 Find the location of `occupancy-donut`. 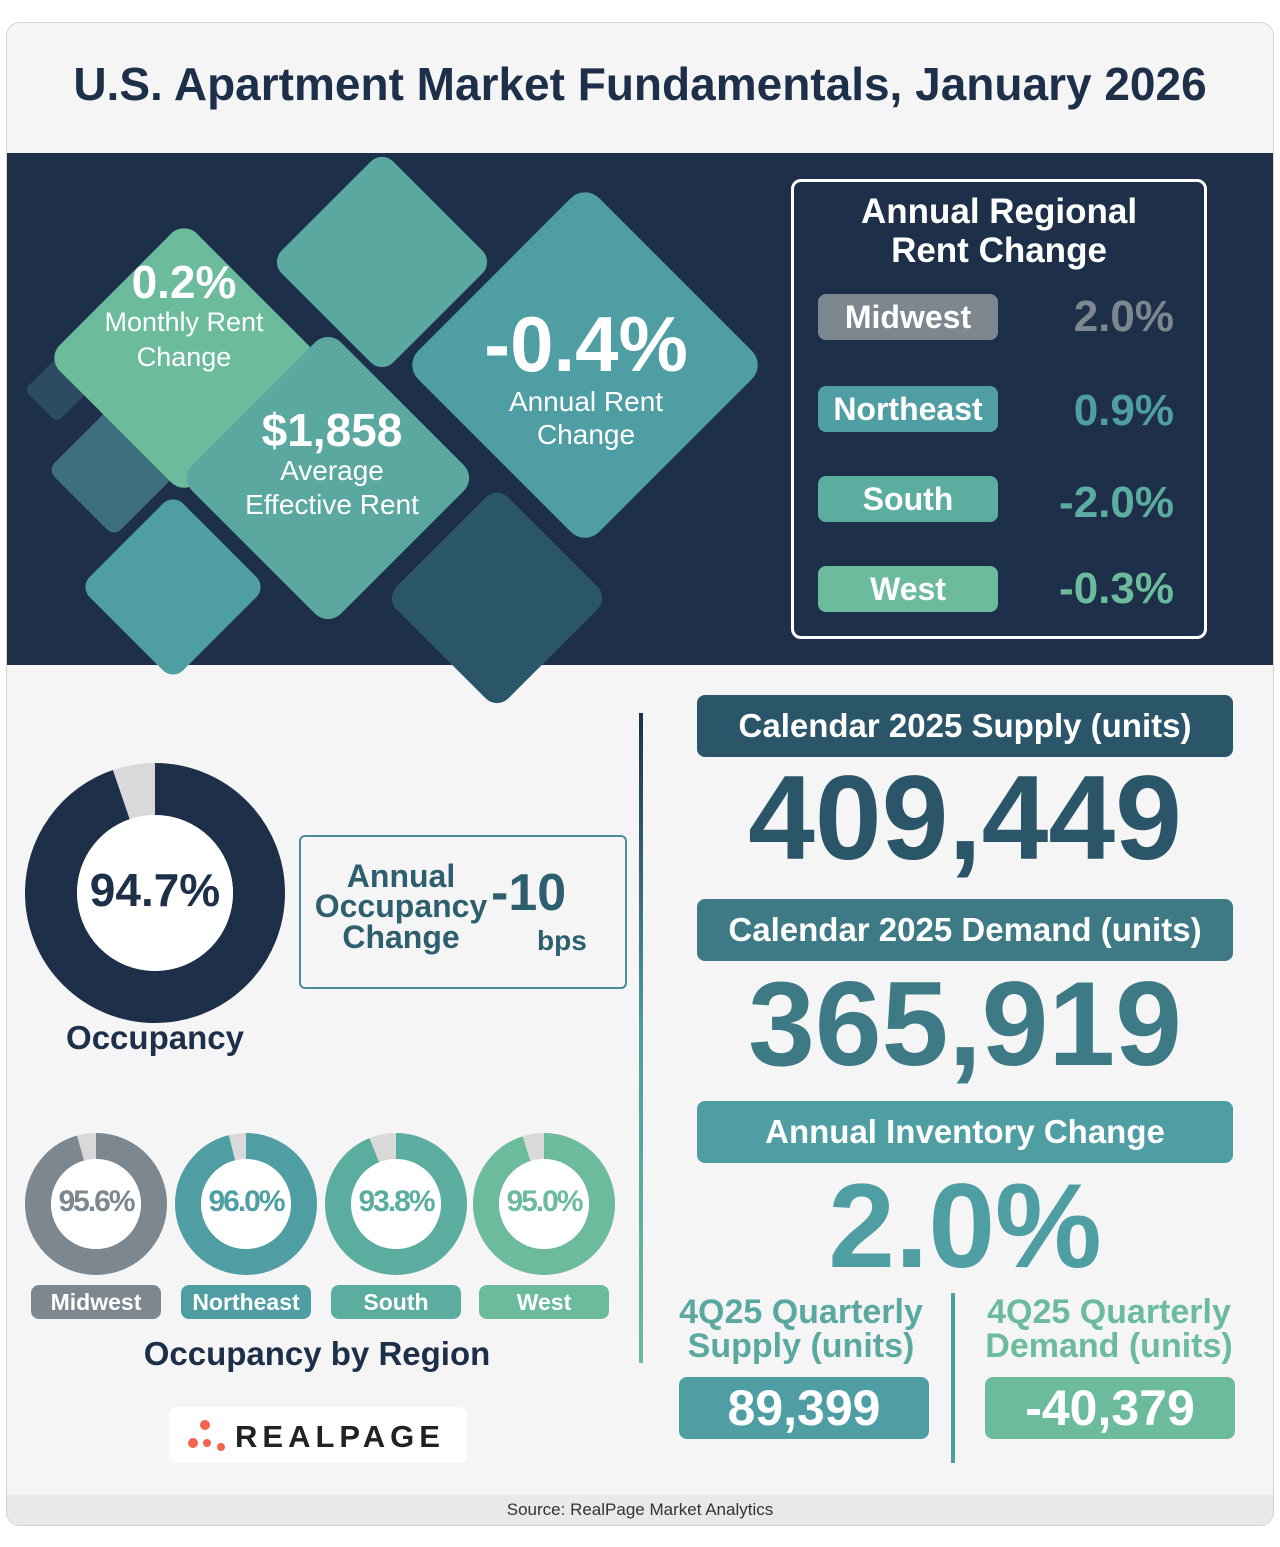

occupancy-donut is located at coordinates (155, 893).